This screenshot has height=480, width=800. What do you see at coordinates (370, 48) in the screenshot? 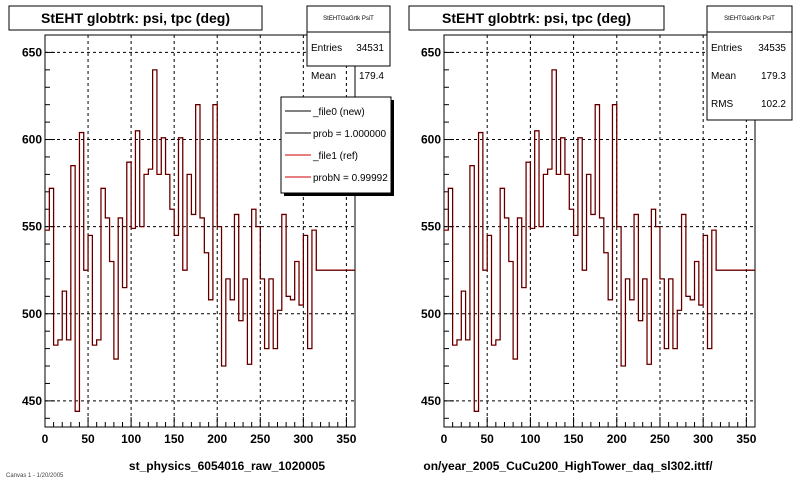
I see `stats-value: 34531` at bounding box center [370, 48].